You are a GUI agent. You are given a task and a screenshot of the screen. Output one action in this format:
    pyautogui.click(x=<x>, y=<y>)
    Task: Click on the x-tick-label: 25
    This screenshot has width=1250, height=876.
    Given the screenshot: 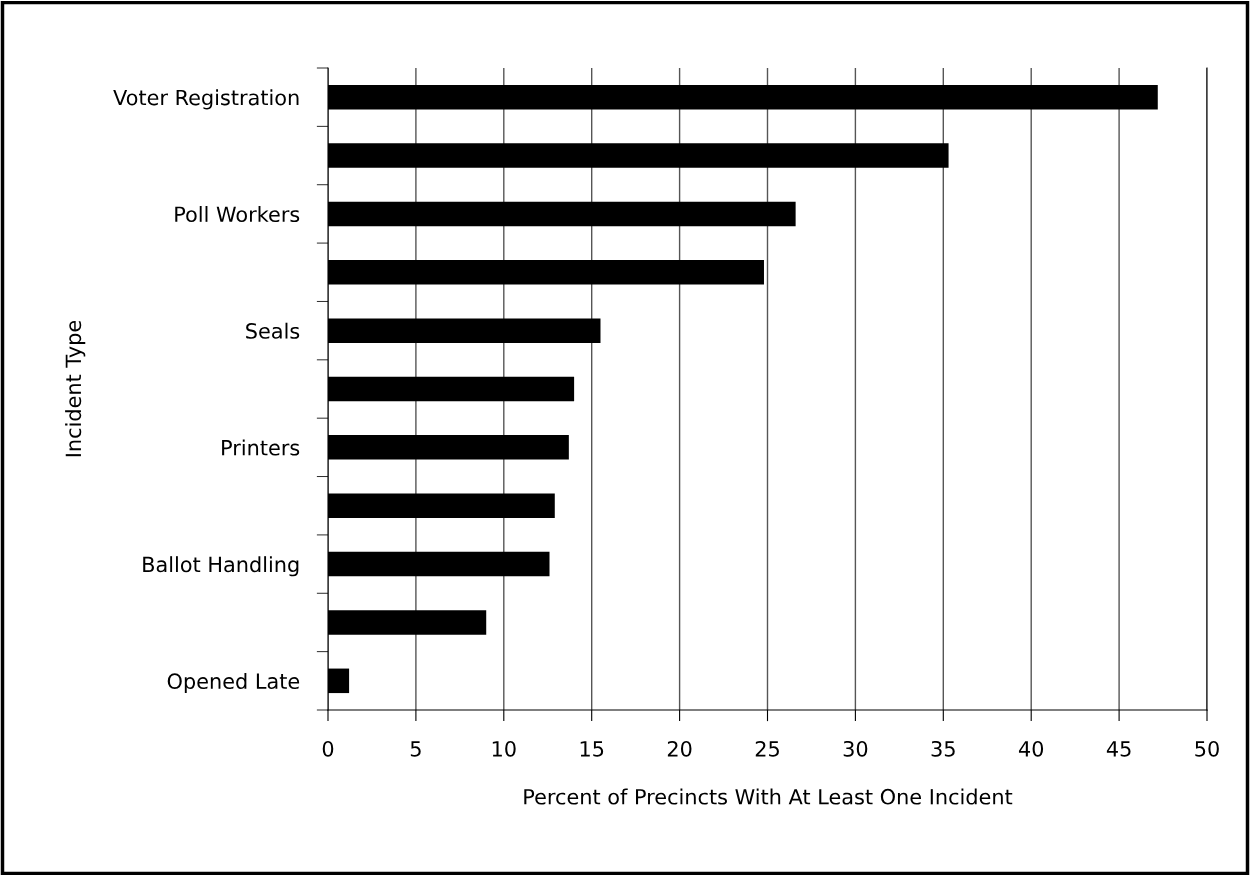 What is the action you would take?
    pyautogui.click(x=767, y=748)
    